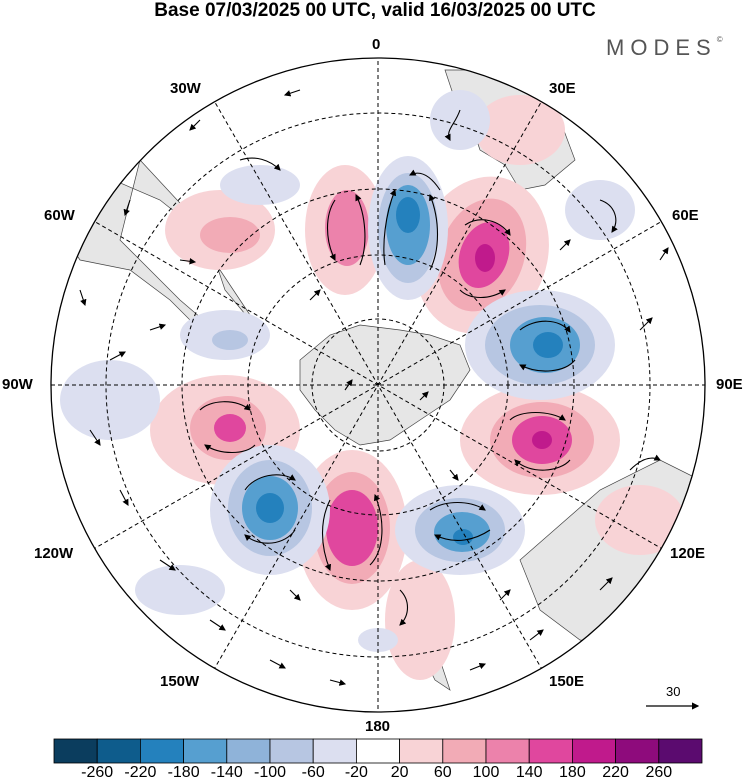  I want to click on anomaly-pos-africa, so click(520, 130).